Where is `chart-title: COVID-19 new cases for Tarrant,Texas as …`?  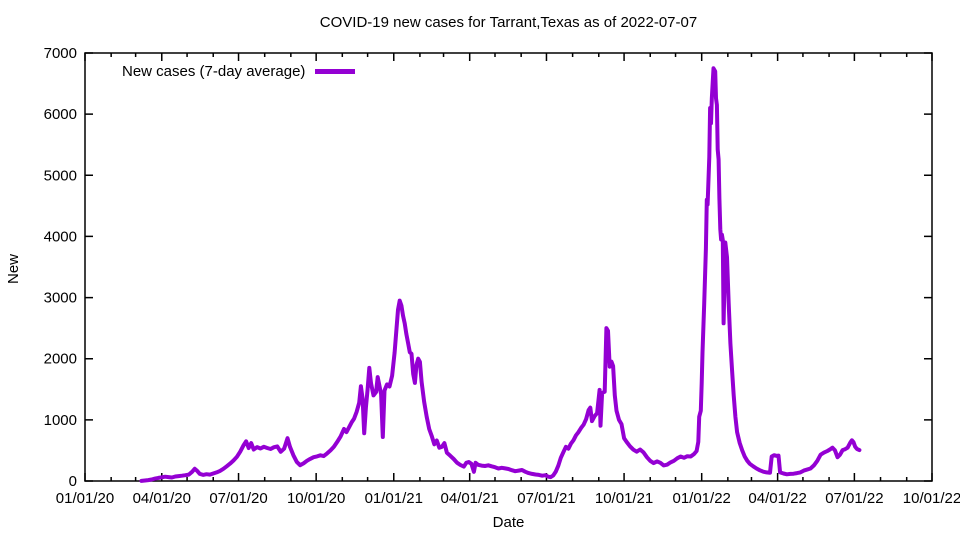 chart-title: COVID-19 new cases for Tarrant,Texas as … is located at coordinates (508, 22).